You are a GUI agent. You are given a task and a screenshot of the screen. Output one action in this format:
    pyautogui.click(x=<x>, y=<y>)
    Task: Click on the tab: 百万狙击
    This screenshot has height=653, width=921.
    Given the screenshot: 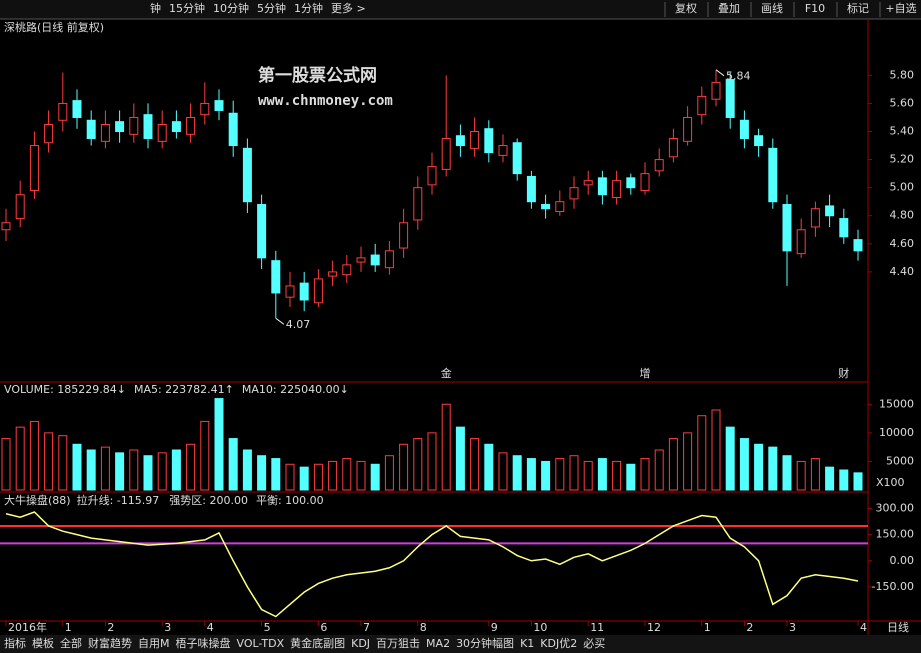 What is the action you would take?
    pyautogui.click(x=398, y=643)
    